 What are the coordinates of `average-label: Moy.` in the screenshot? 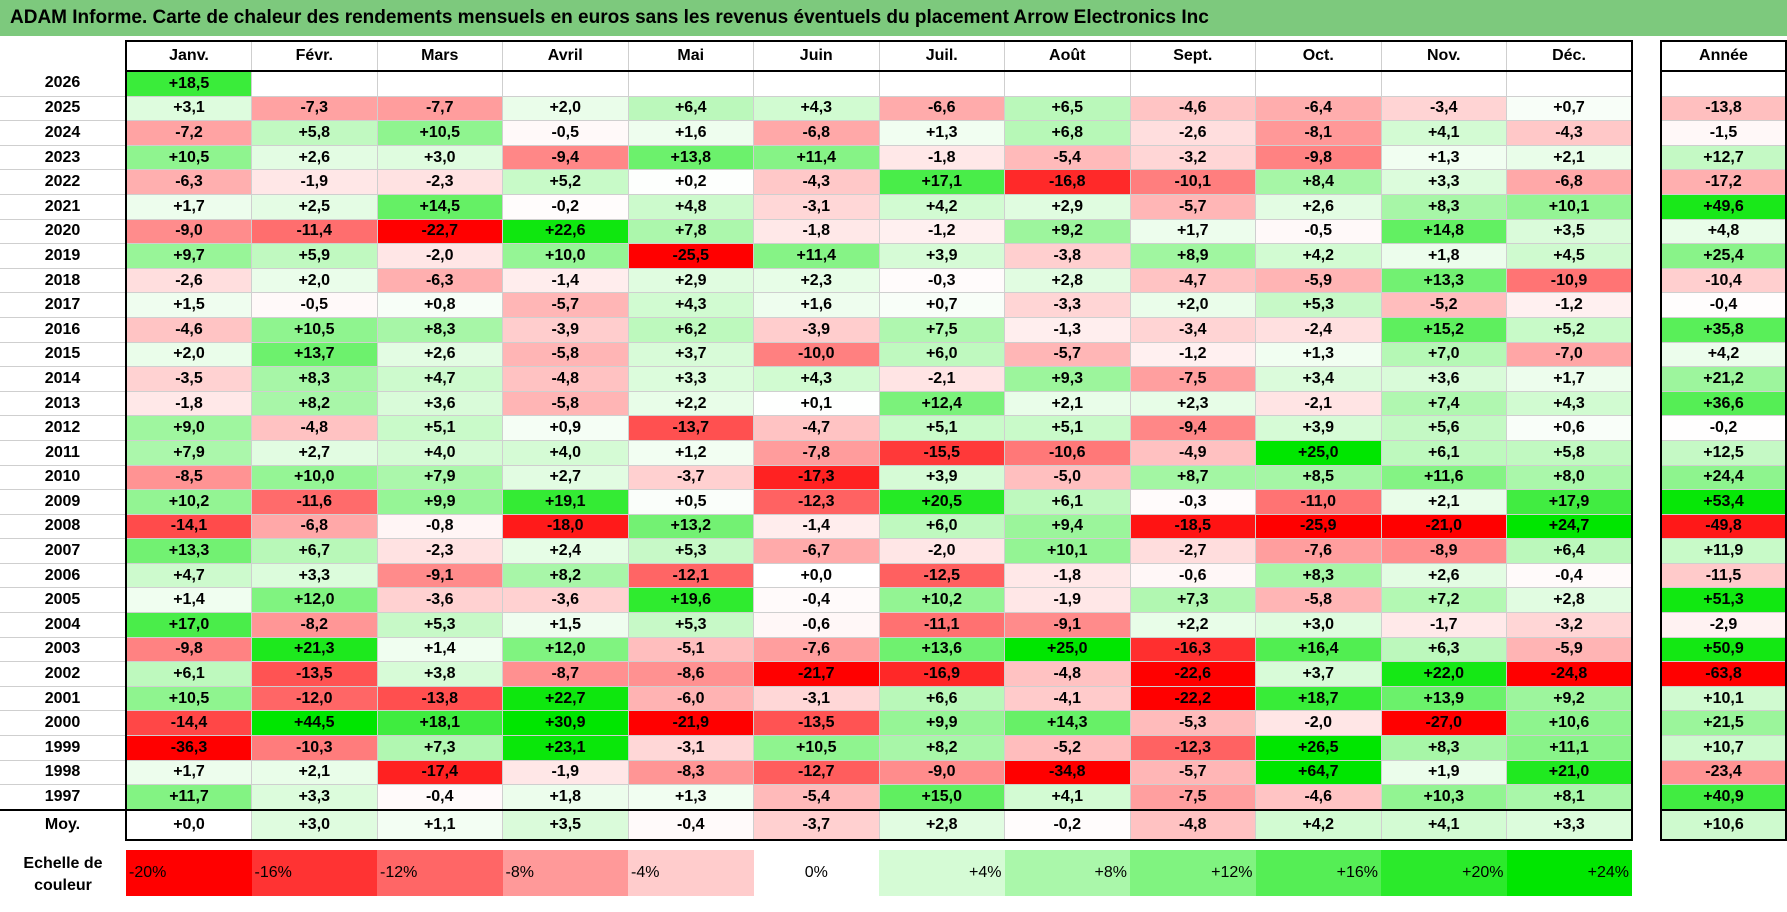 It's located at (63, 824).